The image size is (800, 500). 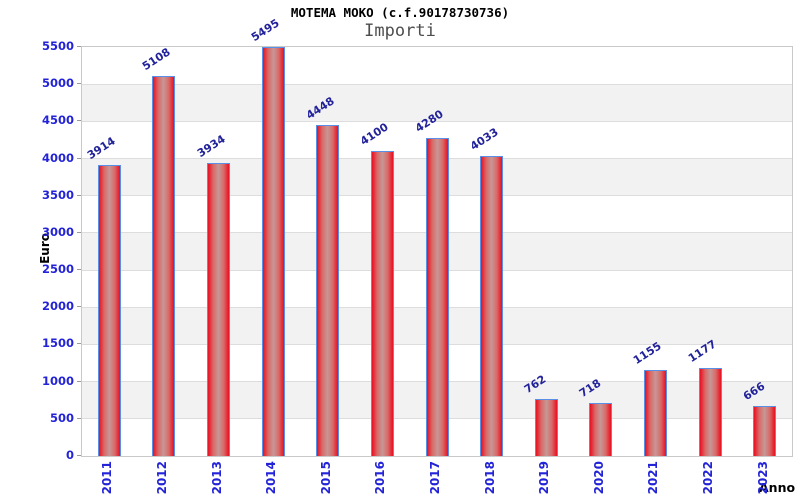 What do you see at coordinates (273, 251) in the screenshot?
I see `bar-2014` at bounding box center [273, 251].